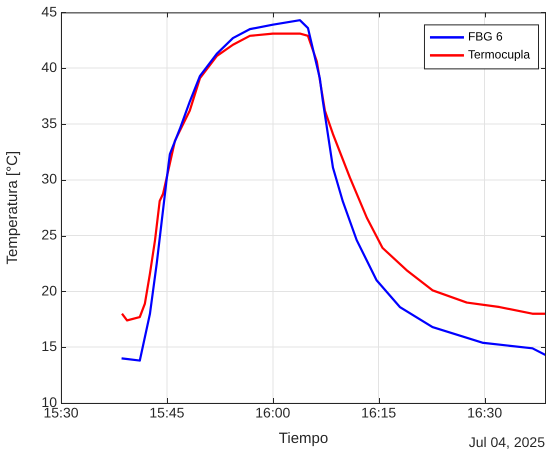 This screenshot has width=547, height=452. Describe the element at coordinates (49, 11) in the screenshot. I see `y-tick-label: 45` at that location.